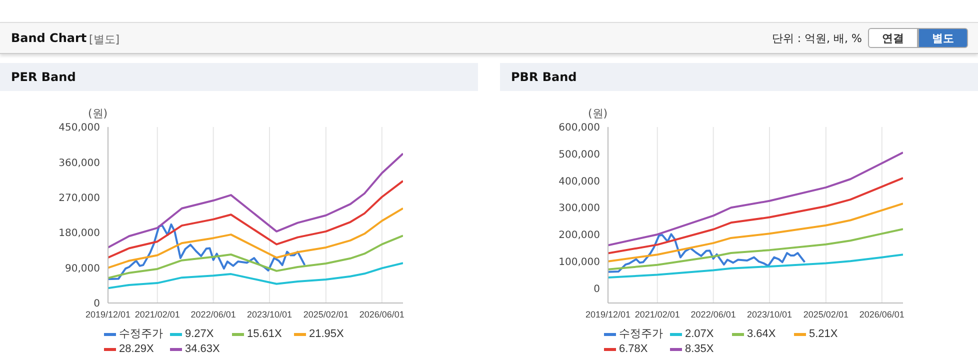 The image size is (978, 362). Describe the element at coordinates (104, 39) in the screenshot. I see `text: [별도]` at that location.